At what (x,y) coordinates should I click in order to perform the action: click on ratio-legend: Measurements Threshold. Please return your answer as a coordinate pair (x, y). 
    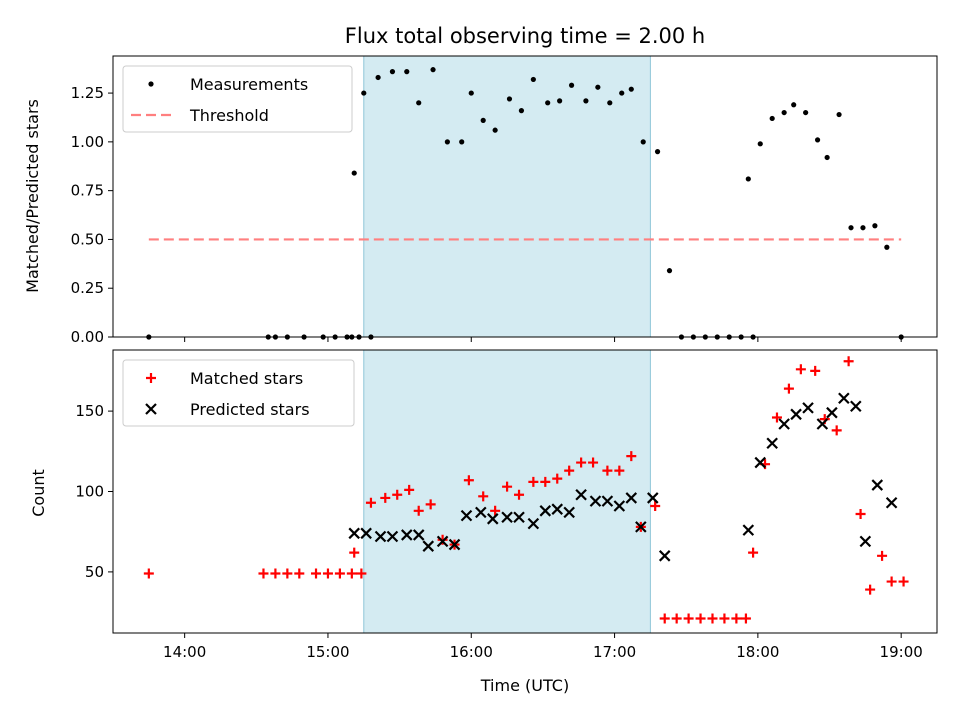
    Looking at the image, I should click on (237, 99).